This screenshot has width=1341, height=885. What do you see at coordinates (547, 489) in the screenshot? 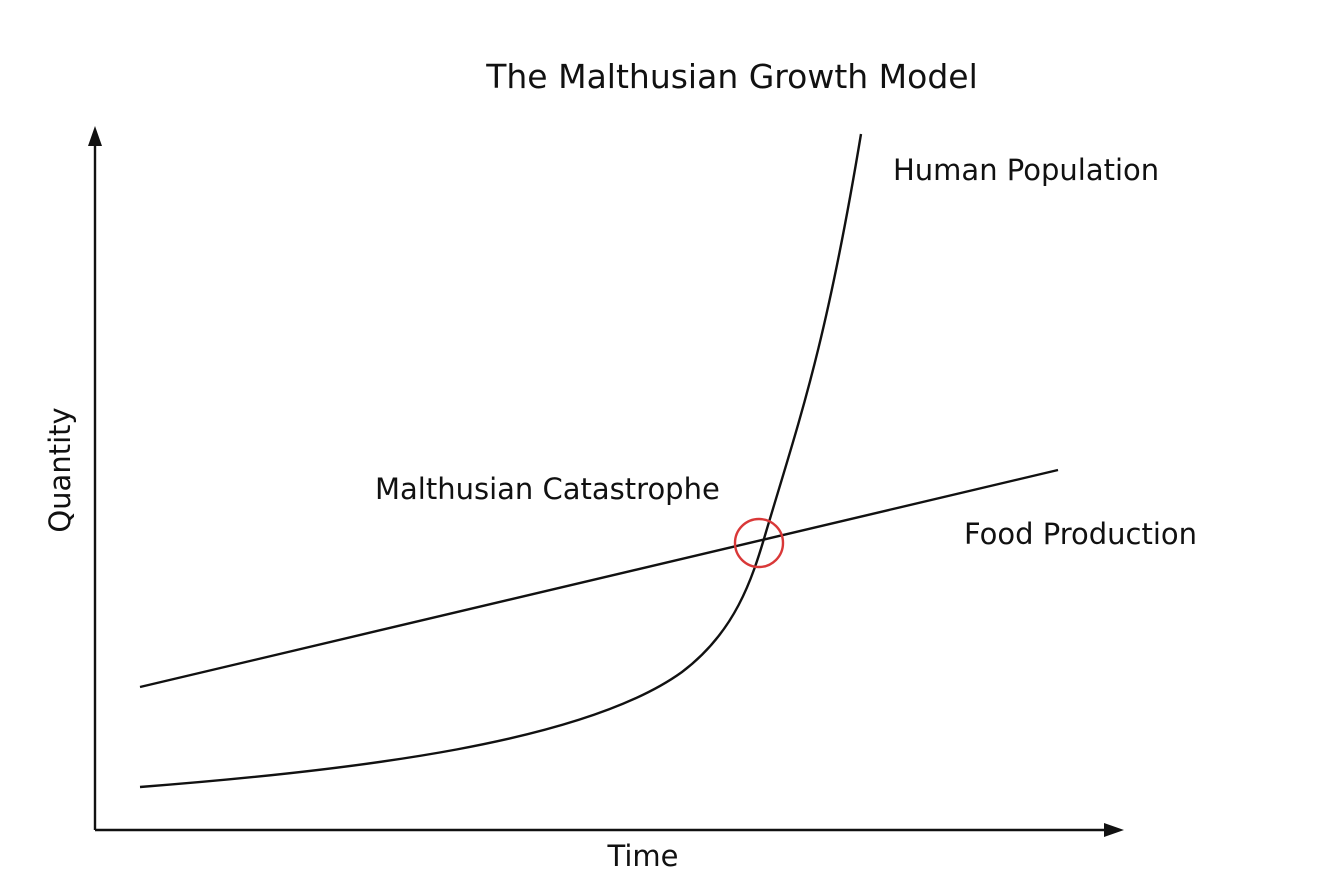
I see `malthusian-catastrophe-label: Malthusian Catastrophe` at bounding box center [547, 489].